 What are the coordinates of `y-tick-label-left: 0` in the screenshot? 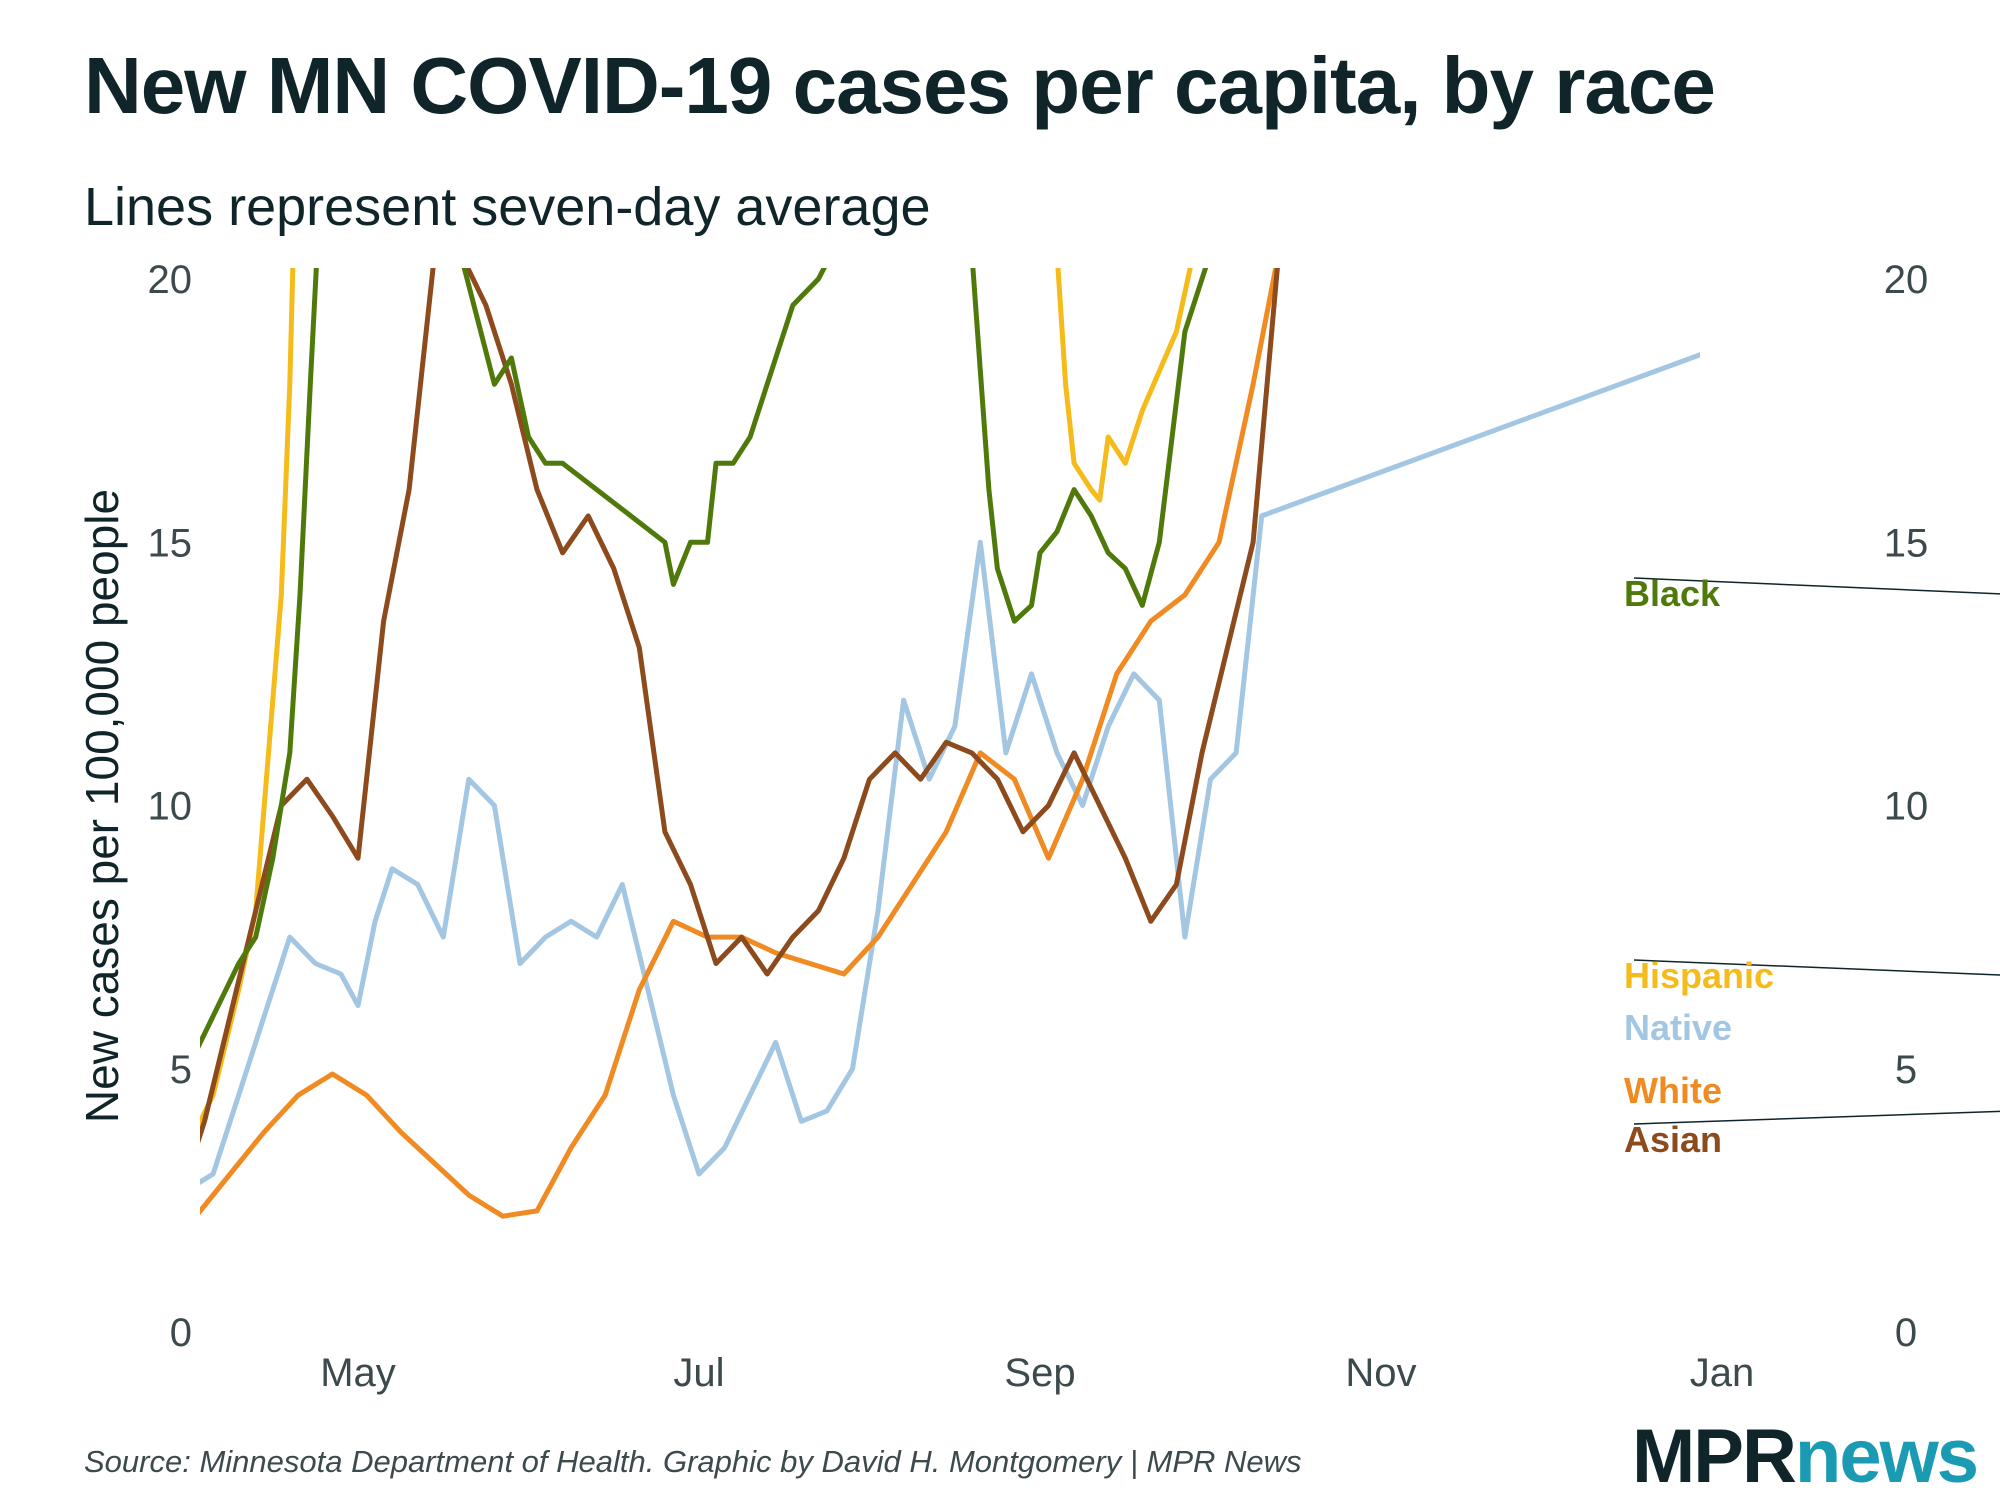 It's located at (181, 1333).